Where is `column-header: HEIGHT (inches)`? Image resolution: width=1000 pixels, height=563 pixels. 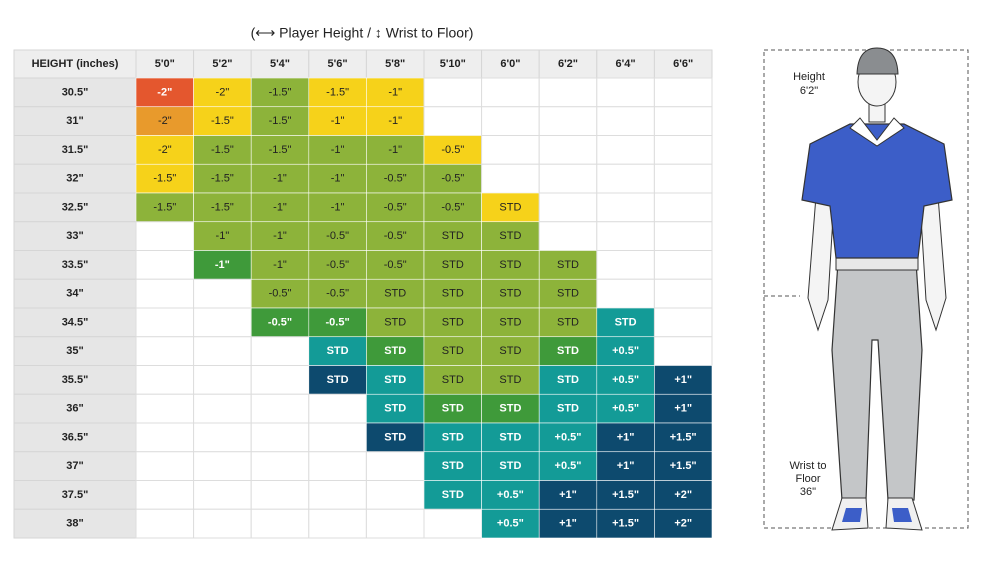
column-header: HEIGHT (inches) is located at coordinates (75, 64).